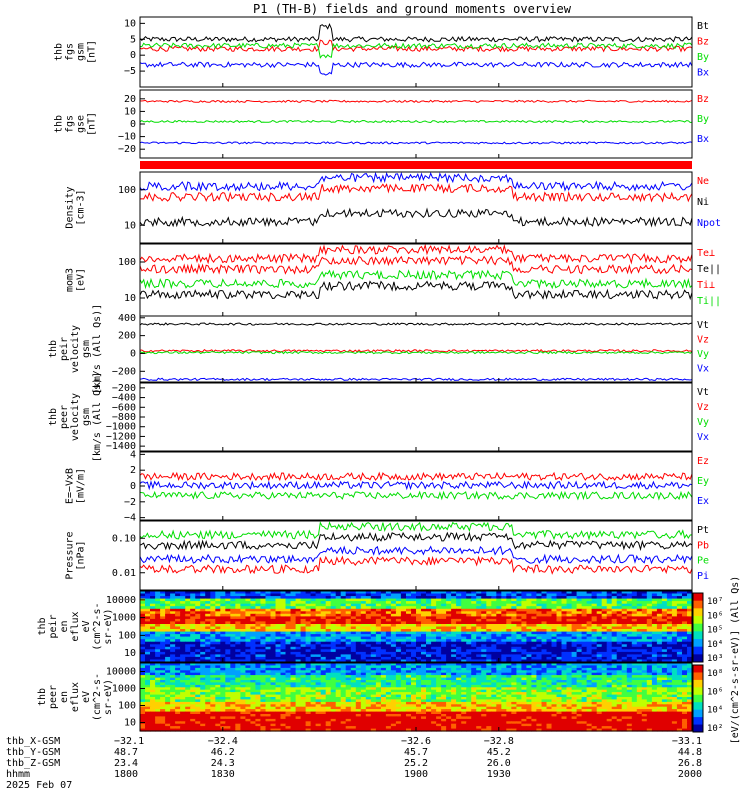 The height and width of the screenshot is (800, 750). What do you see at coordinates (97, 349) in the screenshot?
I see `y-axis-label: [km/s (All Qs)]` at bounding box center [97, 349].